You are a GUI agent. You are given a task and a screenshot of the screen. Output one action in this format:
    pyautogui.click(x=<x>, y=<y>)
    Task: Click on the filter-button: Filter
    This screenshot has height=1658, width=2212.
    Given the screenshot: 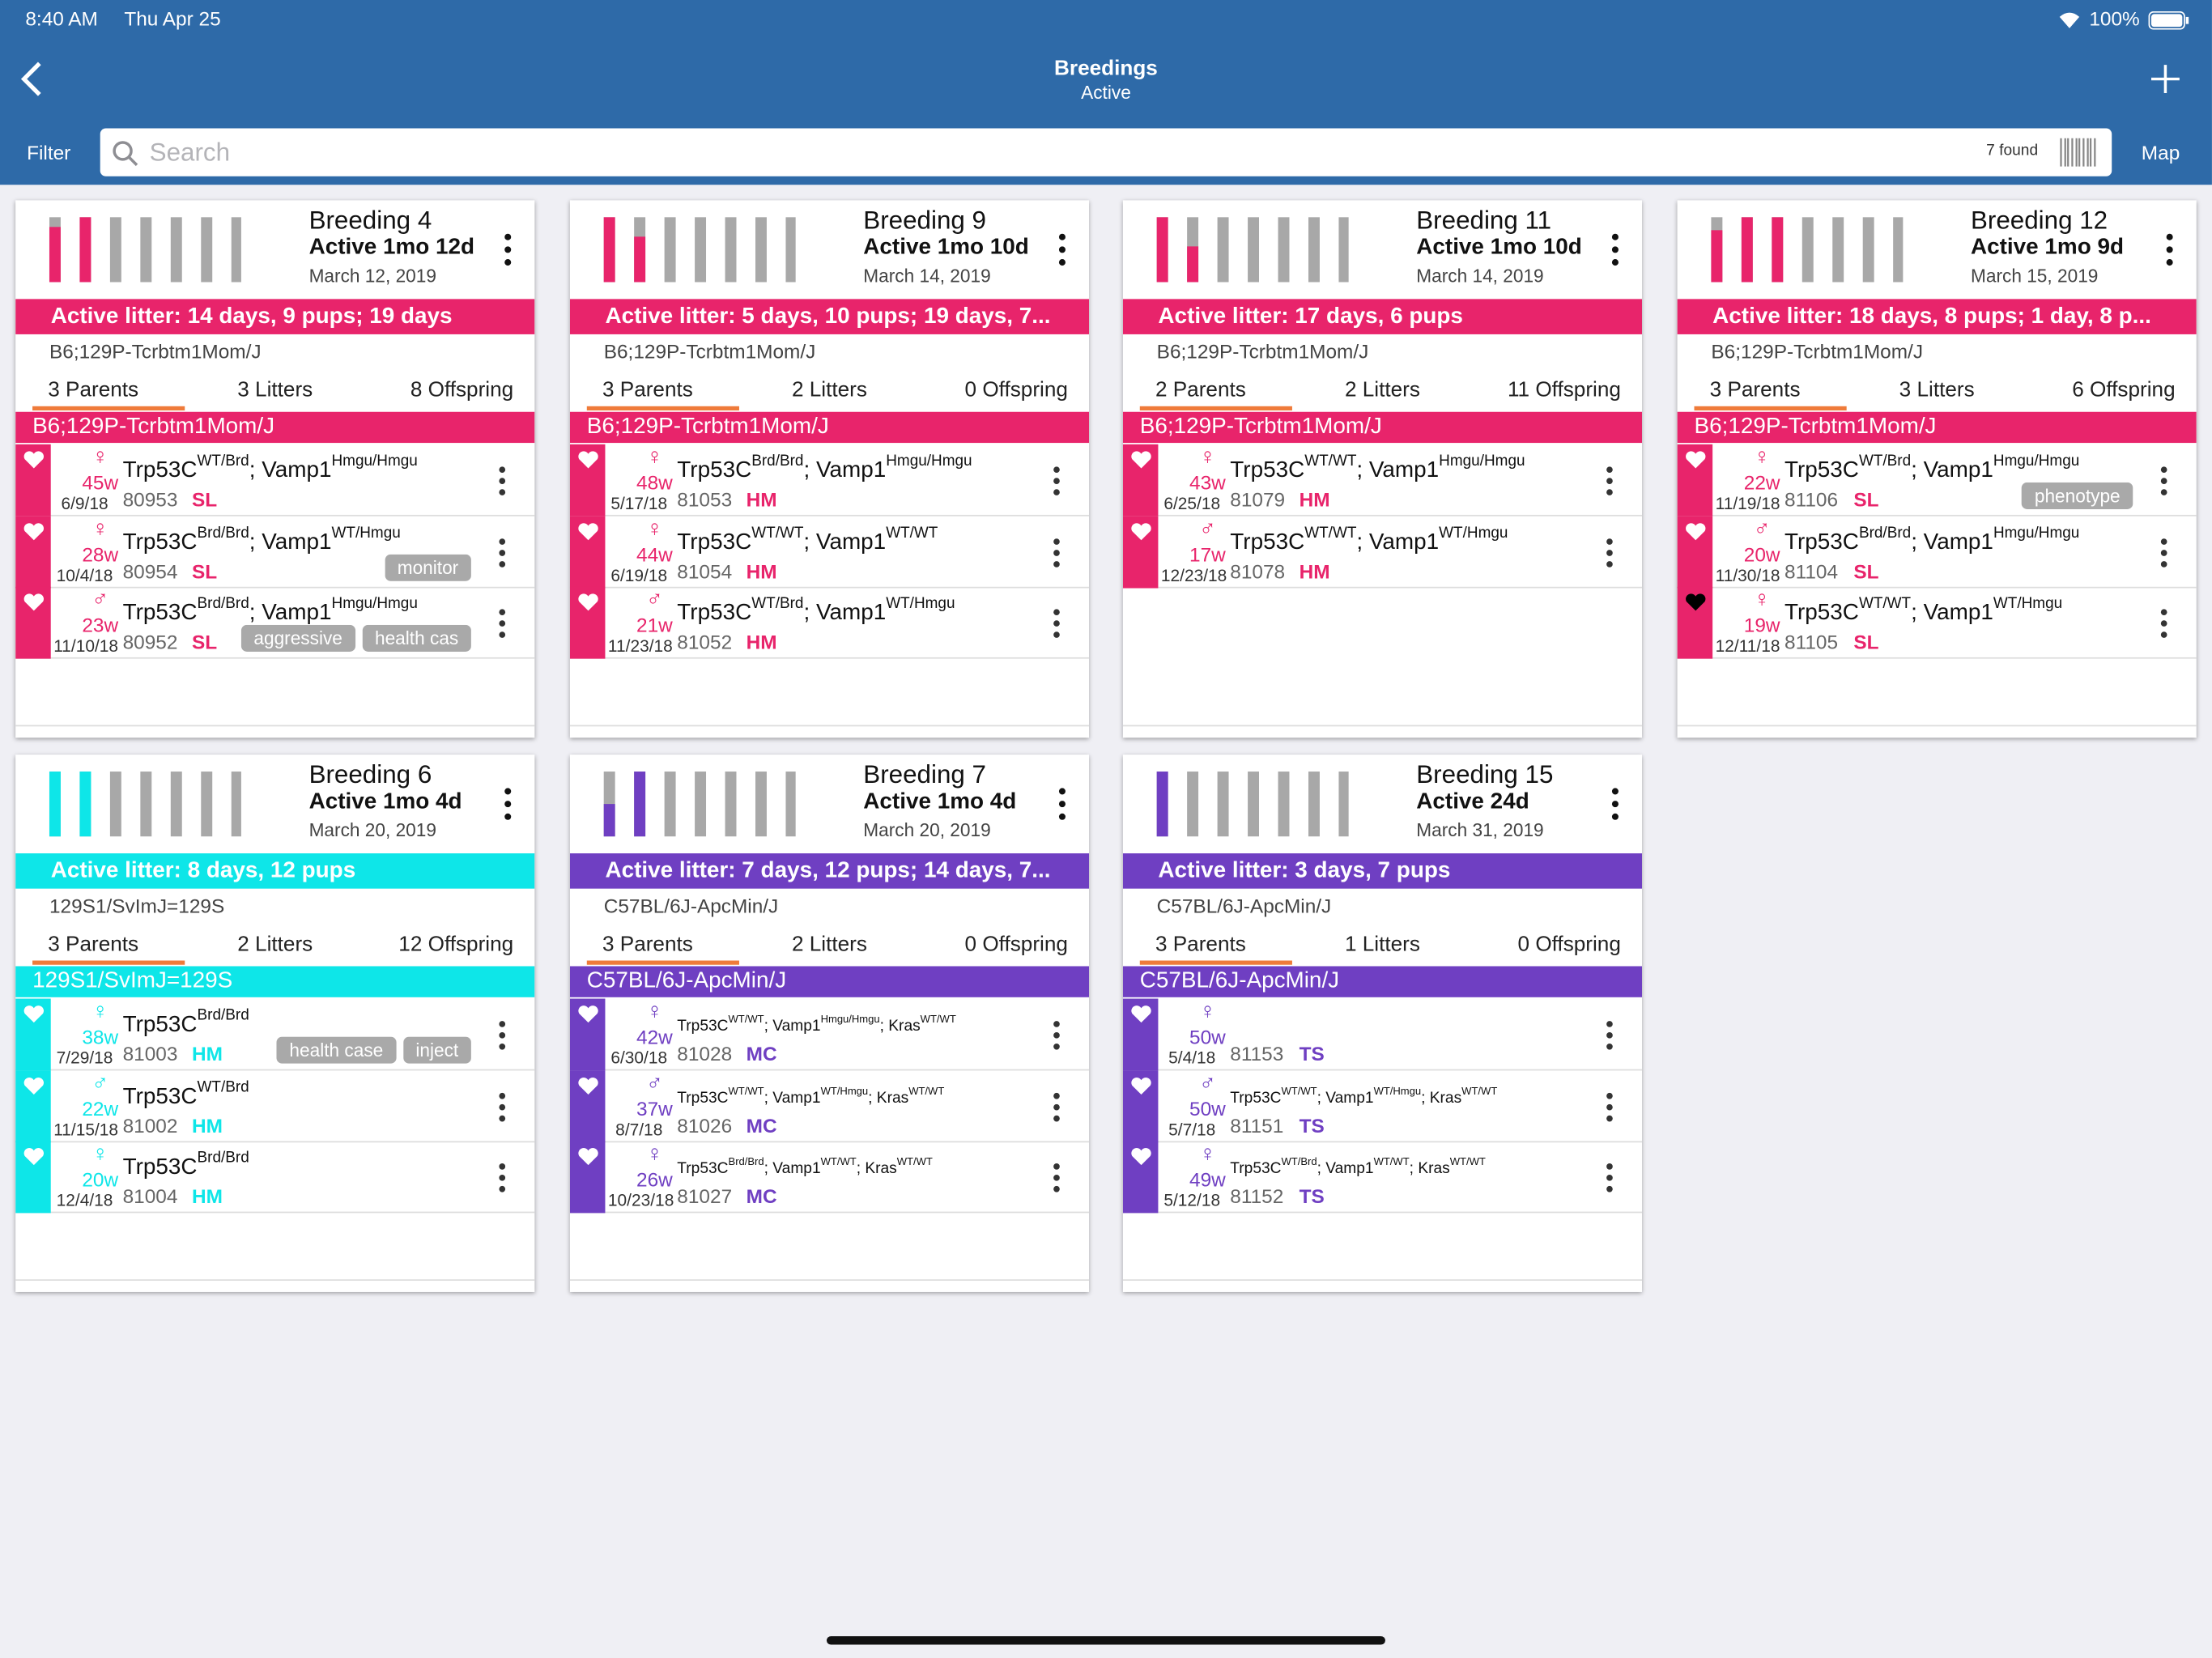 What is the action you would take?
    pyautogui.click(x=49, y=152)
    